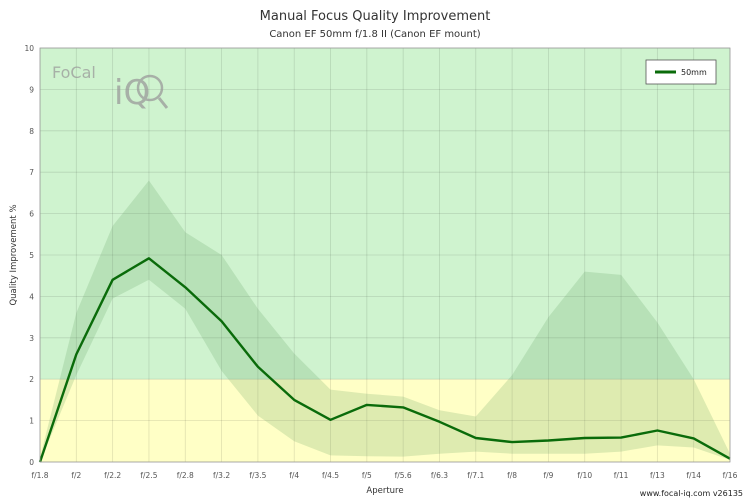 This screenshot has height=500, width=750. Describe the element at coordinates (584, 475) in the screenshot. I see `x-tick-label: f/10` at that location.